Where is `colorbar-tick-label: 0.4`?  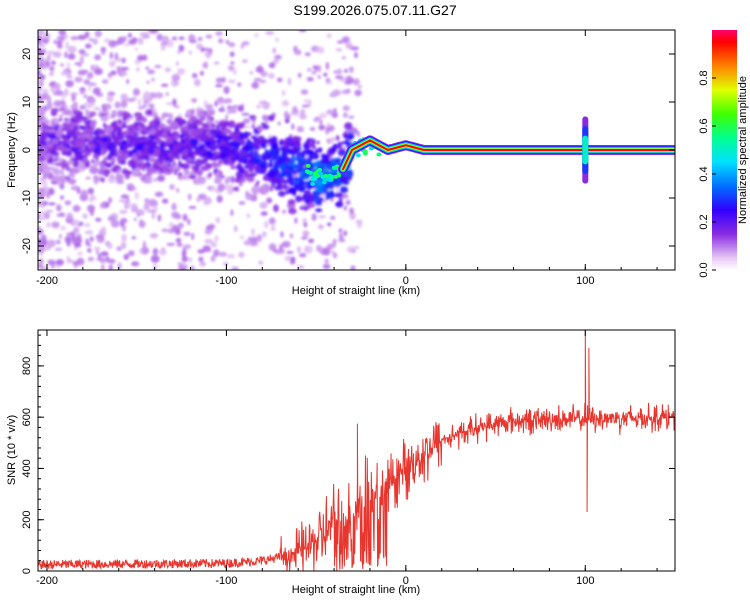 colorbar-tick-label: 0.4 is located at coordinates (704, 173).